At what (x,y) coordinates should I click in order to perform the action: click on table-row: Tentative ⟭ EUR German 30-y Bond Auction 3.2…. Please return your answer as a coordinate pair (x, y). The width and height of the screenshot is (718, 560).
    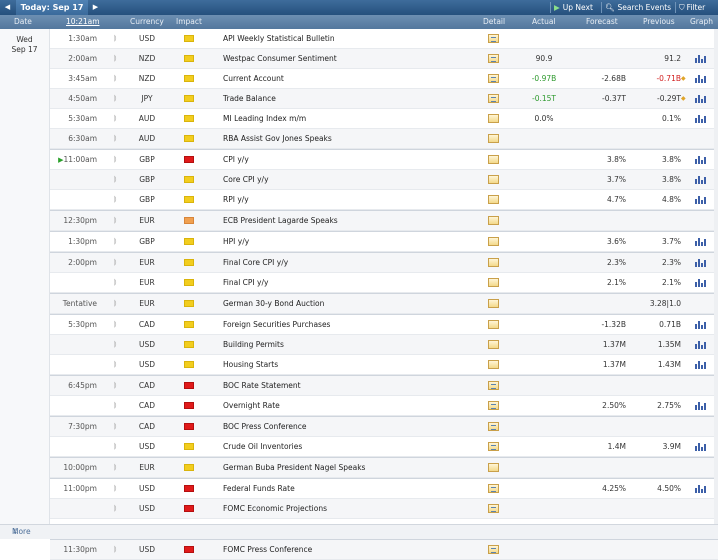
    Looking at the image, I should click on (384, 303).